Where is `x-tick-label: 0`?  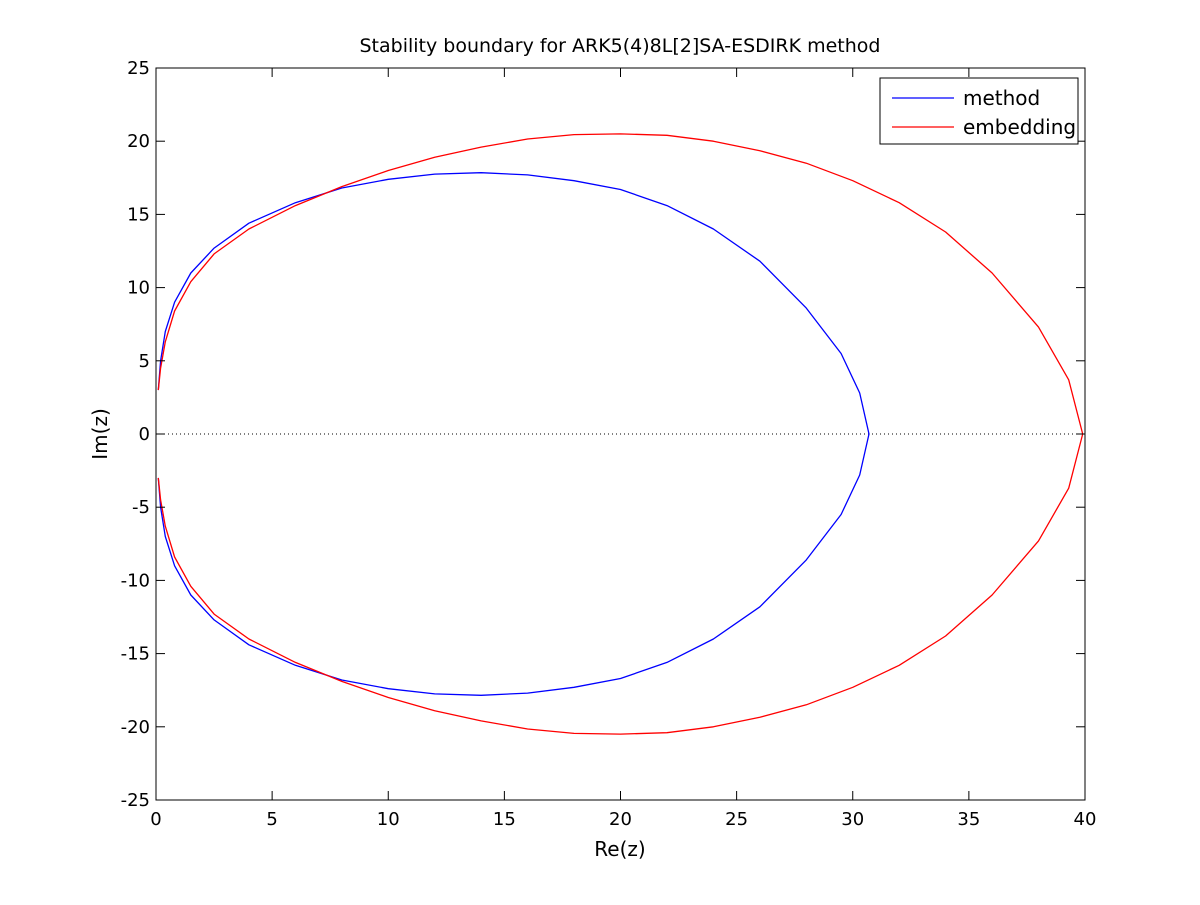 x-tick-label: 0 is located at coordinates (155, 819).